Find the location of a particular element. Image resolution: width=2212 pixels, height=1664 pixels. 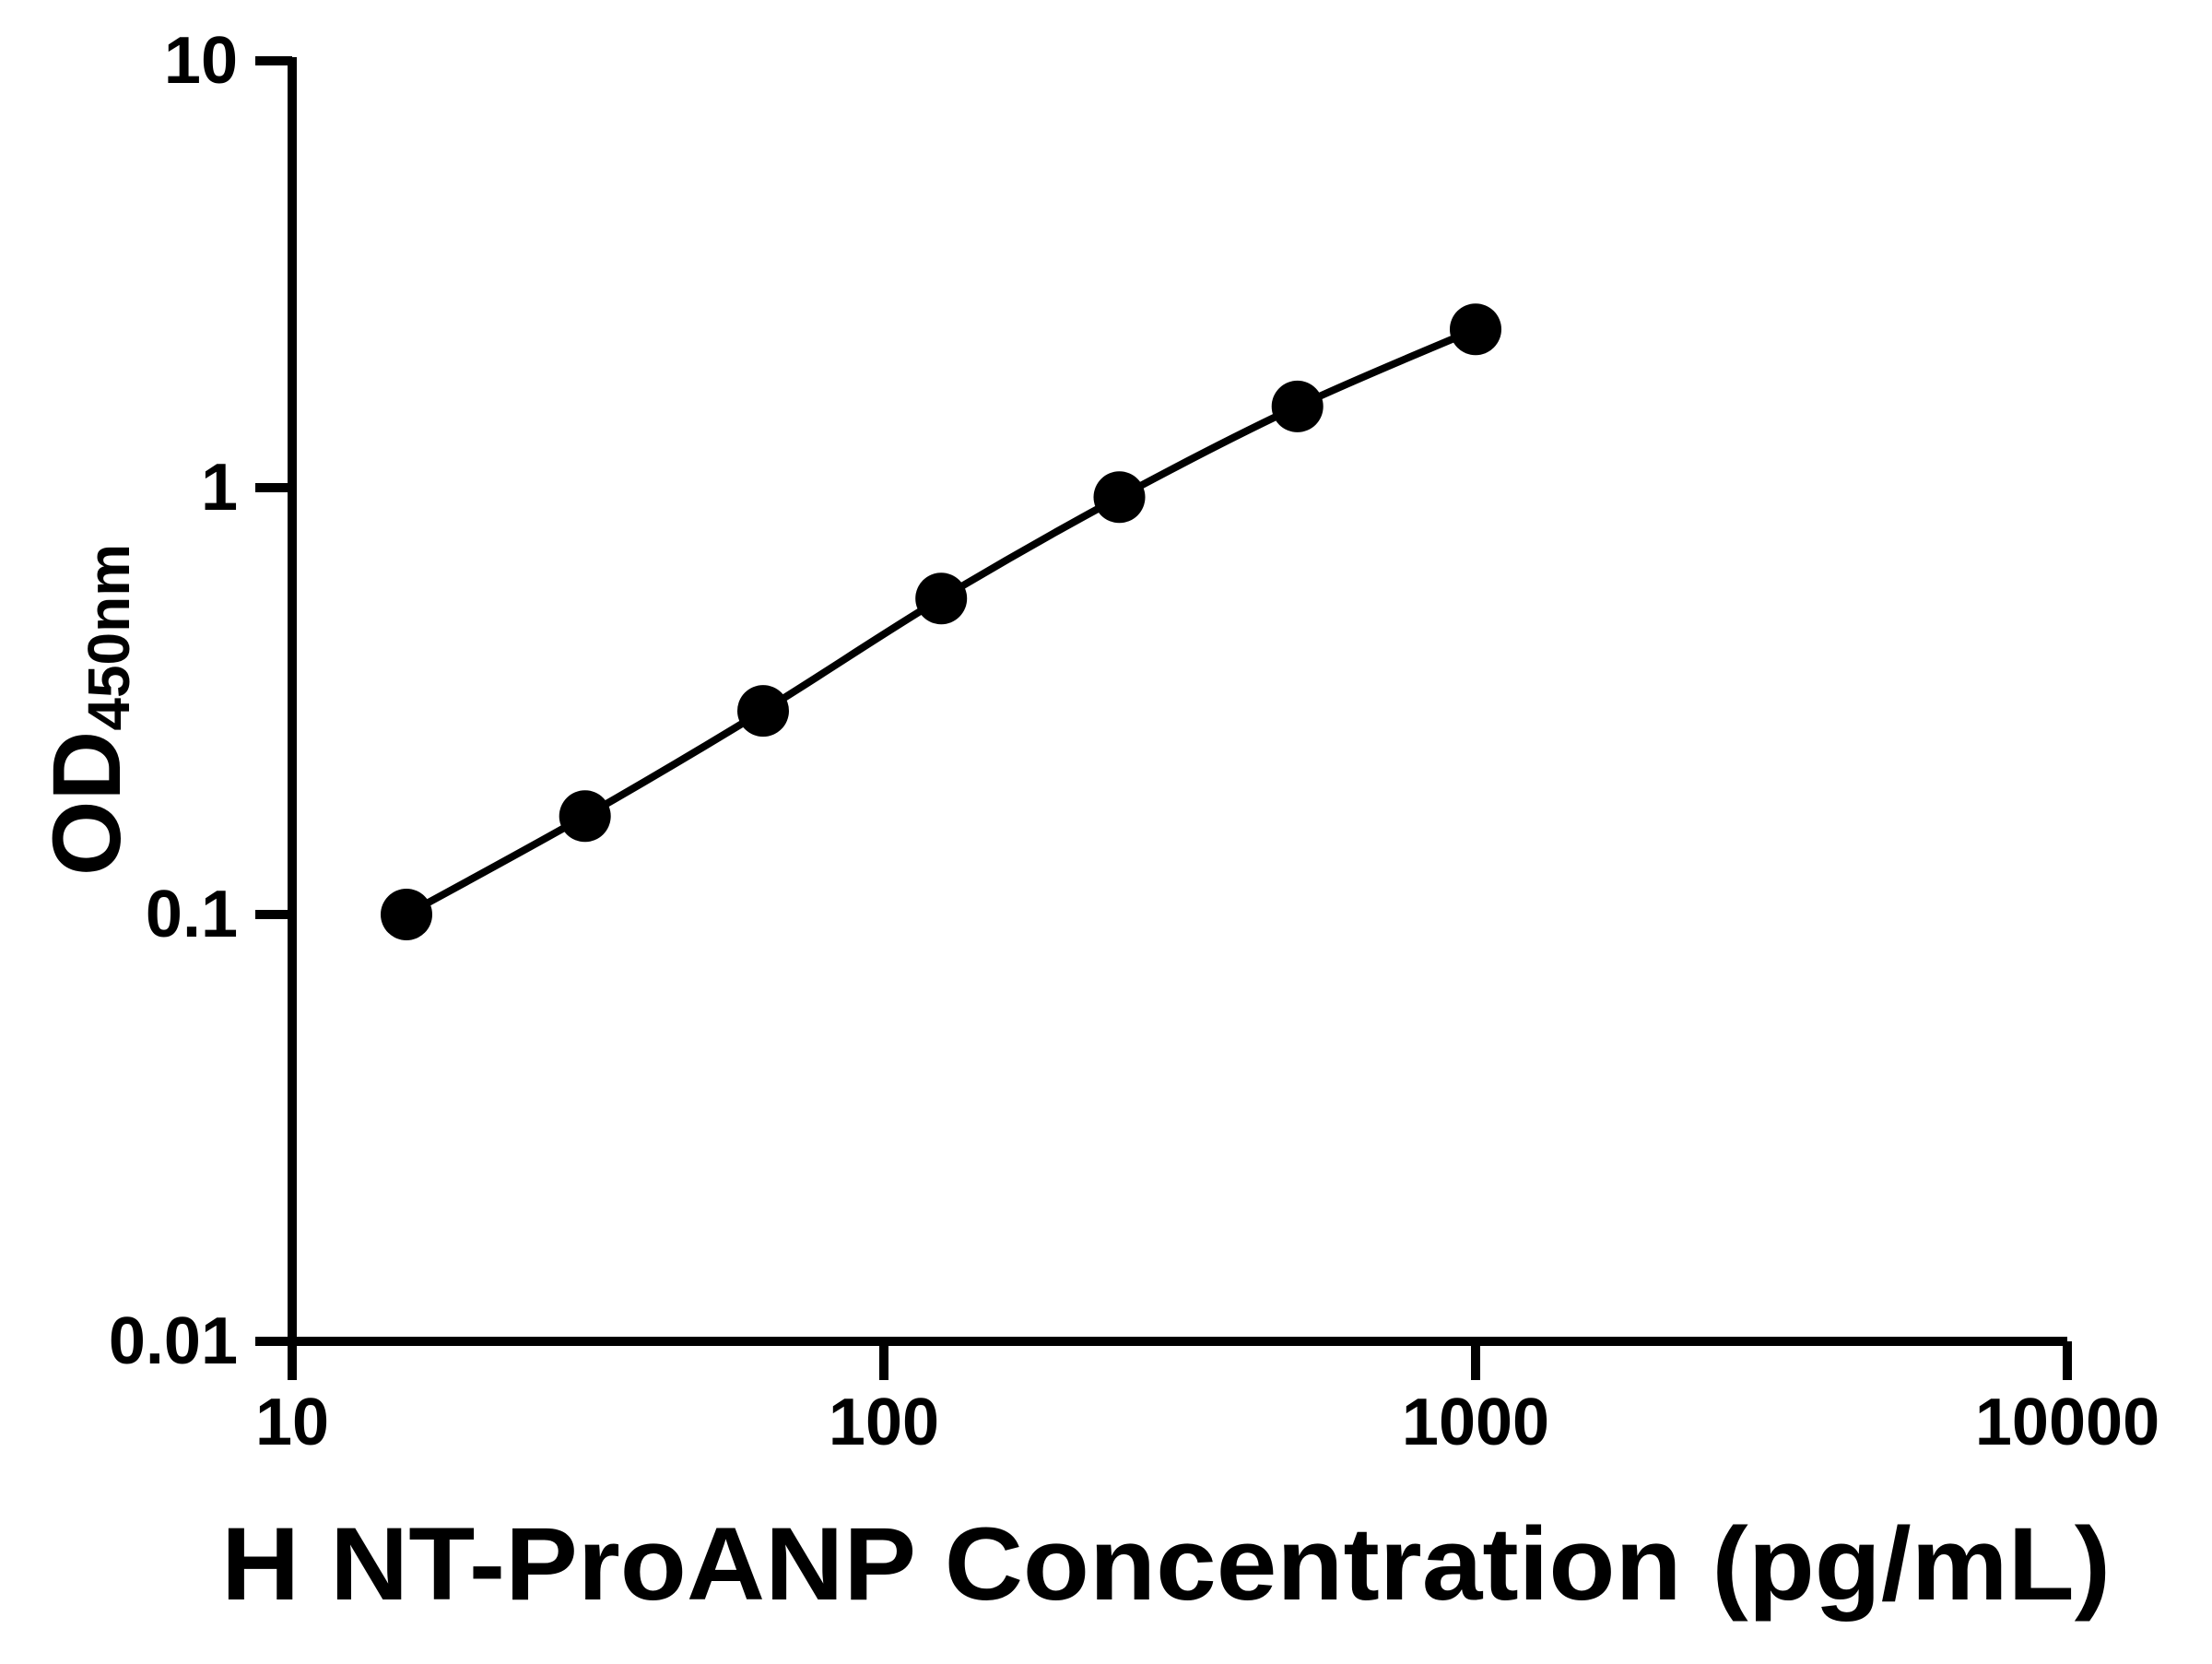

y-axis-tick-label: 10 is located at coordinates (201, 61).